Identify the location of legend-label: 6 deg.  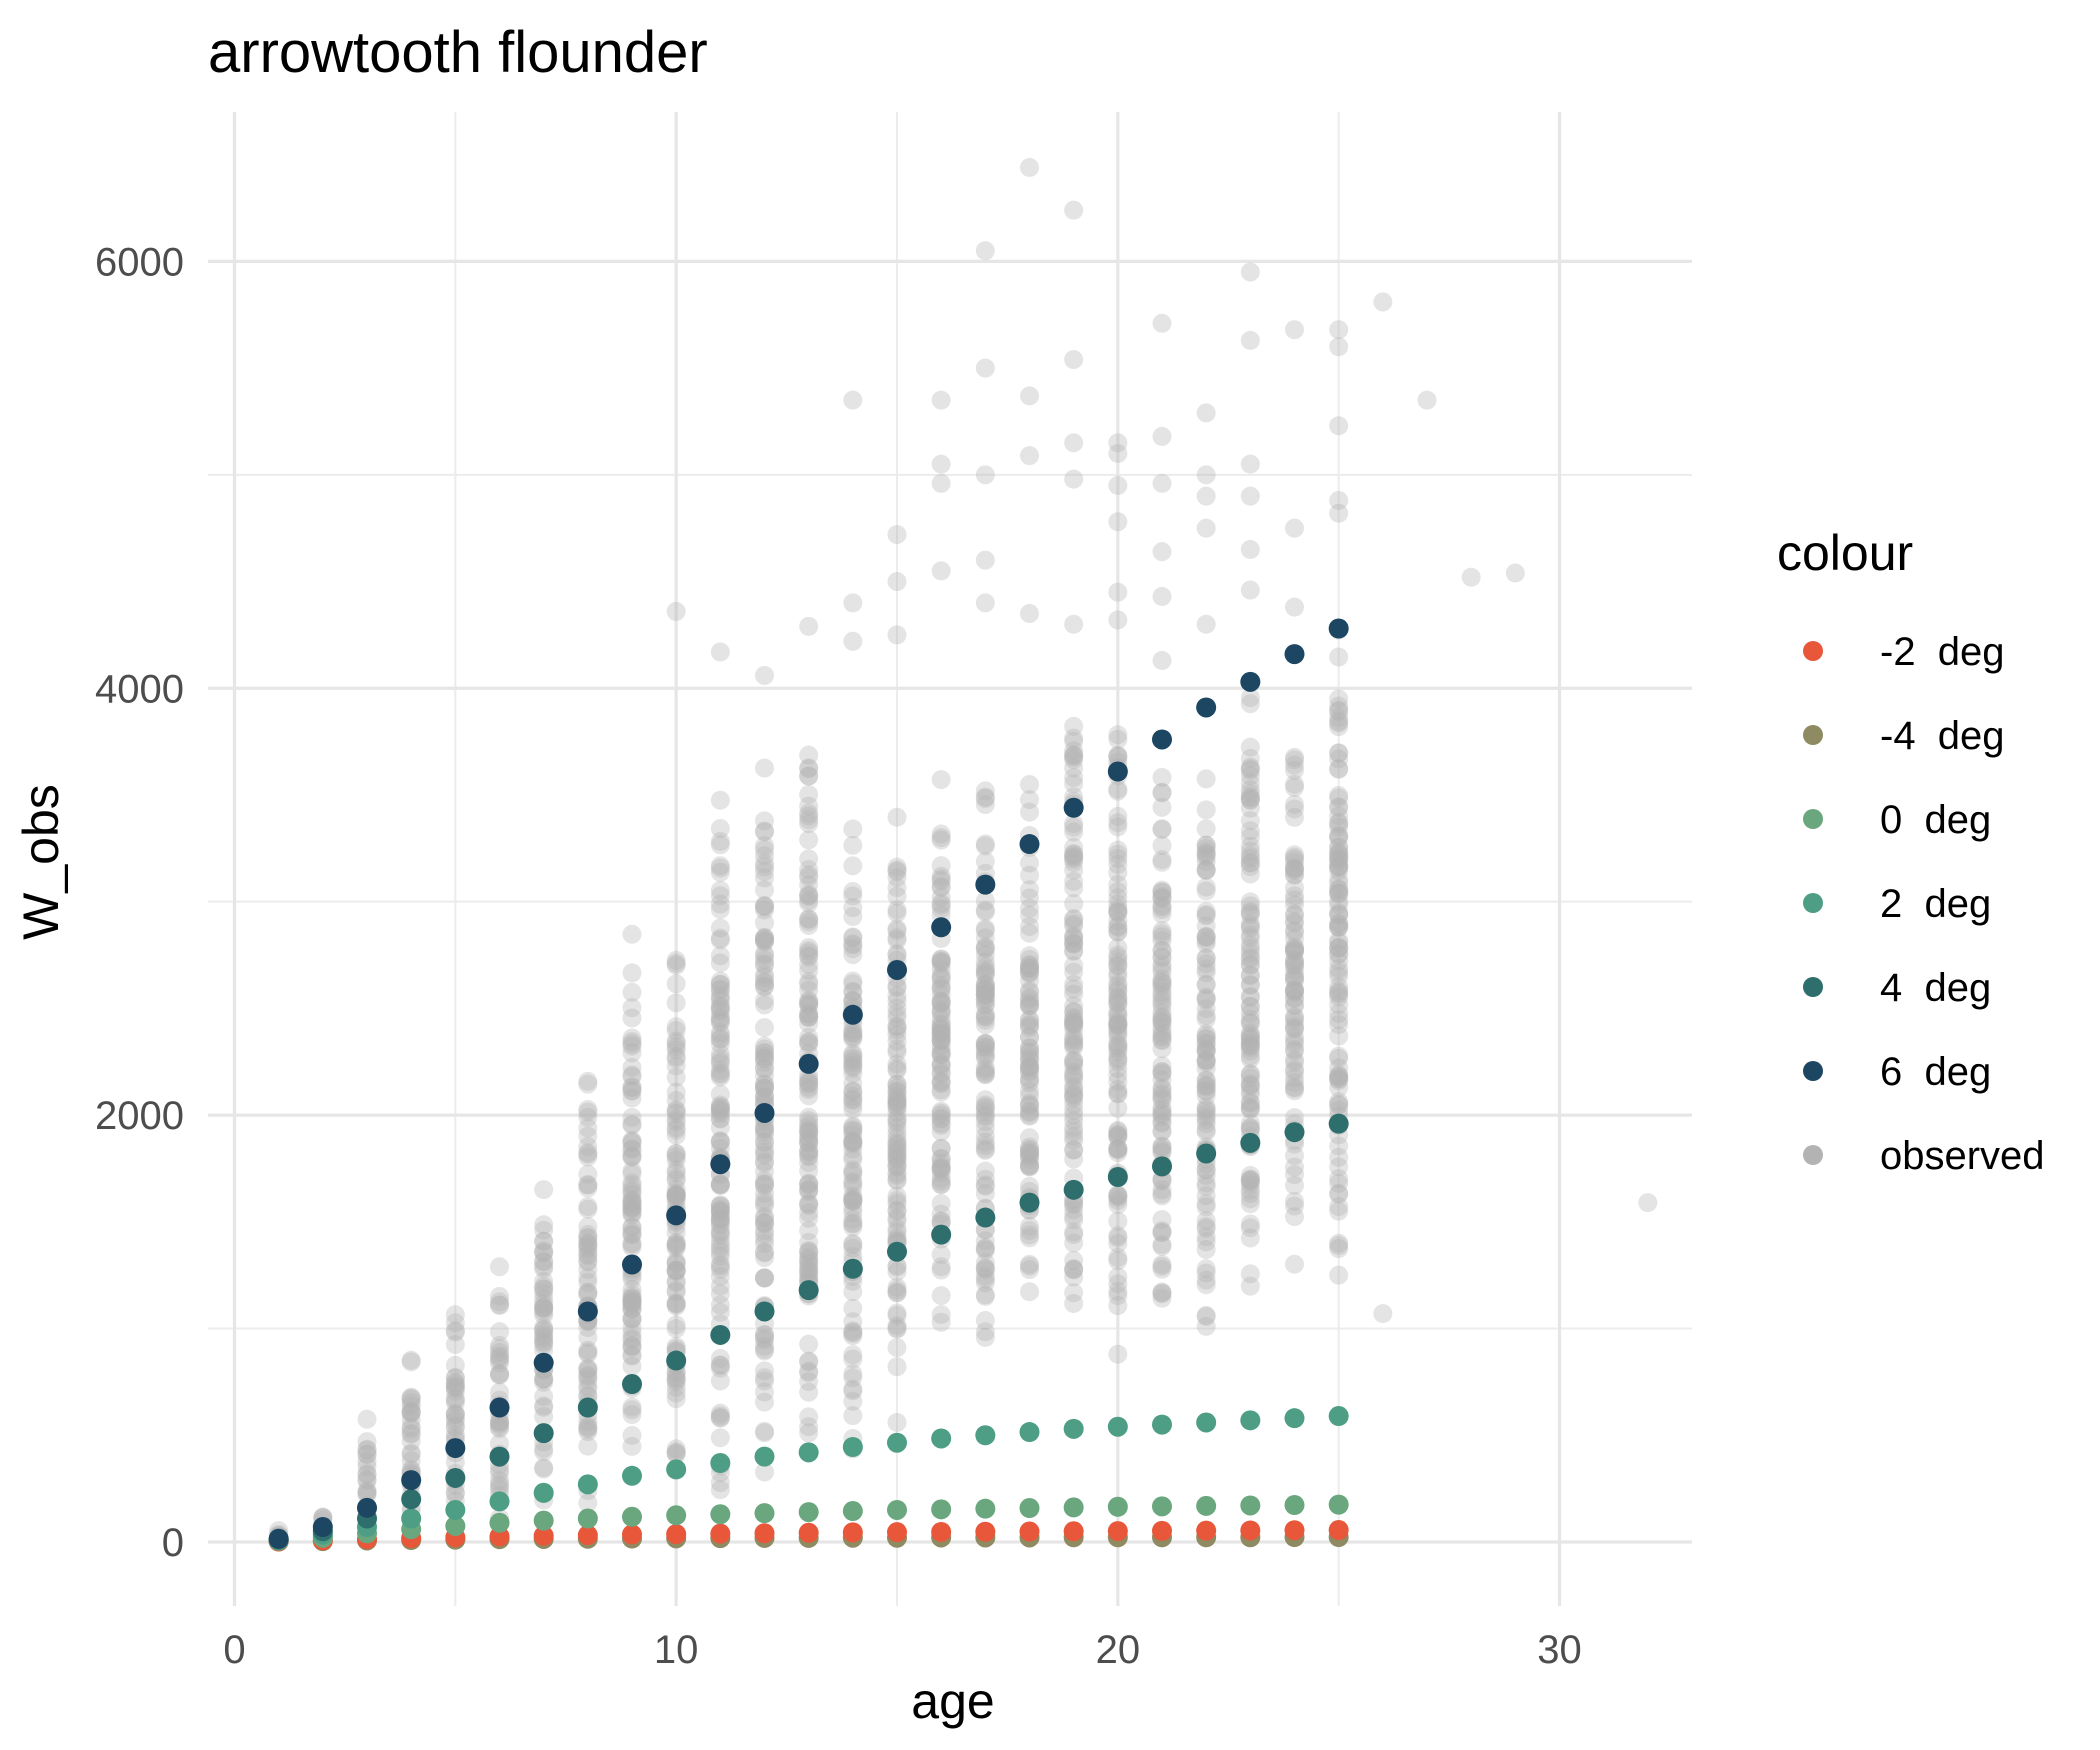
(1935, 1072).